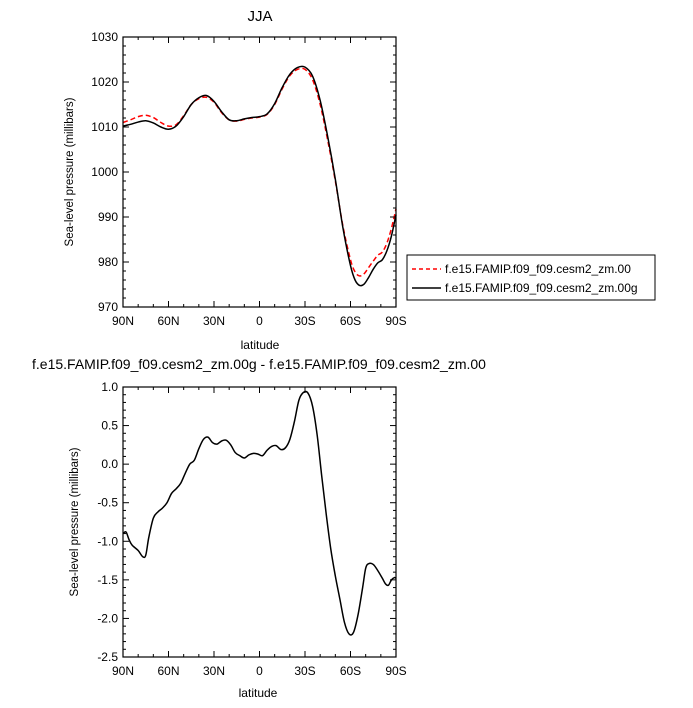 This screenshot has height=708, width=693. What do you see at coordinates (108, 262) in the screenshot?
I see `top-y-tick-label: 980` at bounding box center [108, 262].